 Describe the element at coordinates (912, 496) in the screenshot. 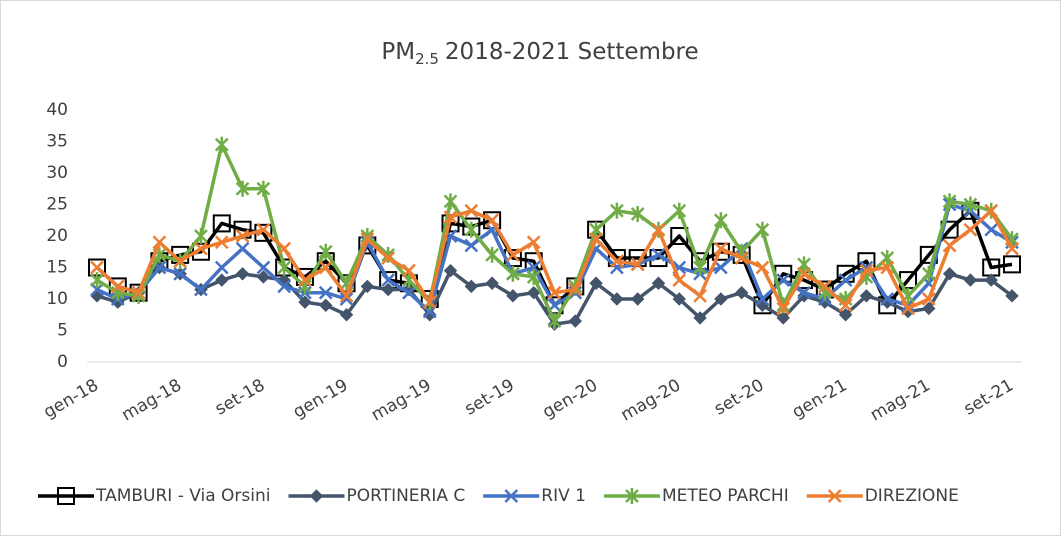

I see `legend-label: DIREZIONE` at that location.